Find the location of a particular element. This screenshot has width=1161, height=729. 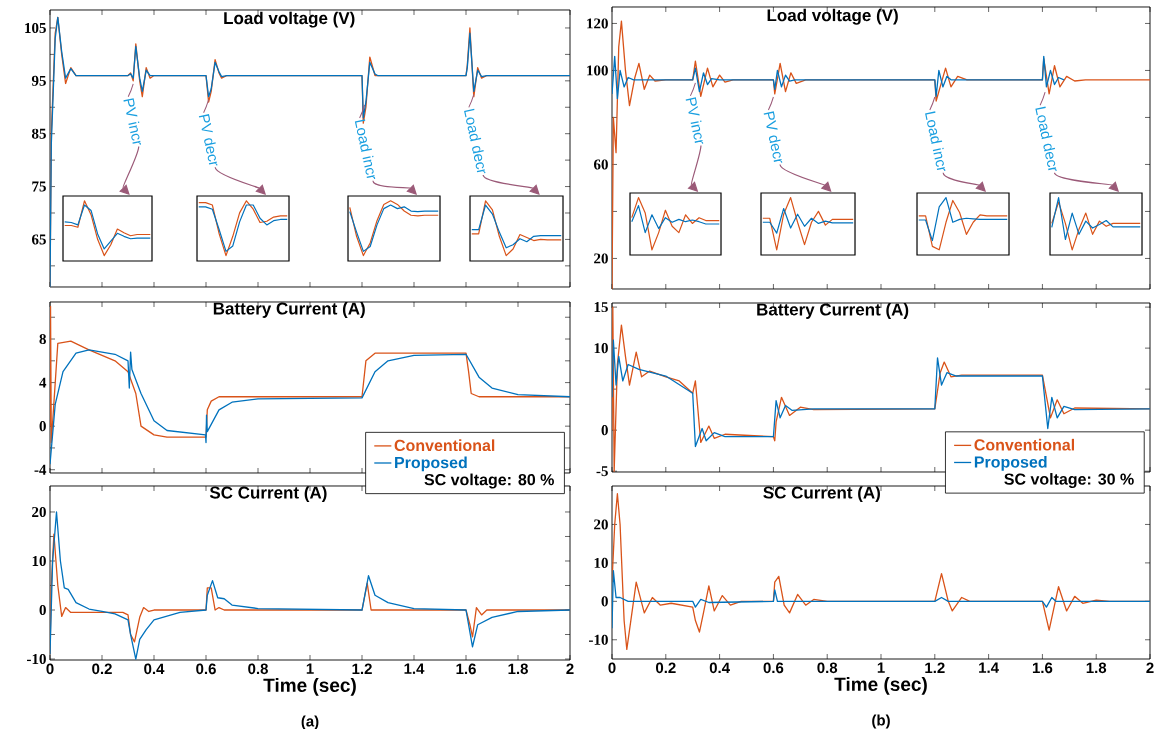

y-tick-label: 120 is located at coordinates (597, 23).